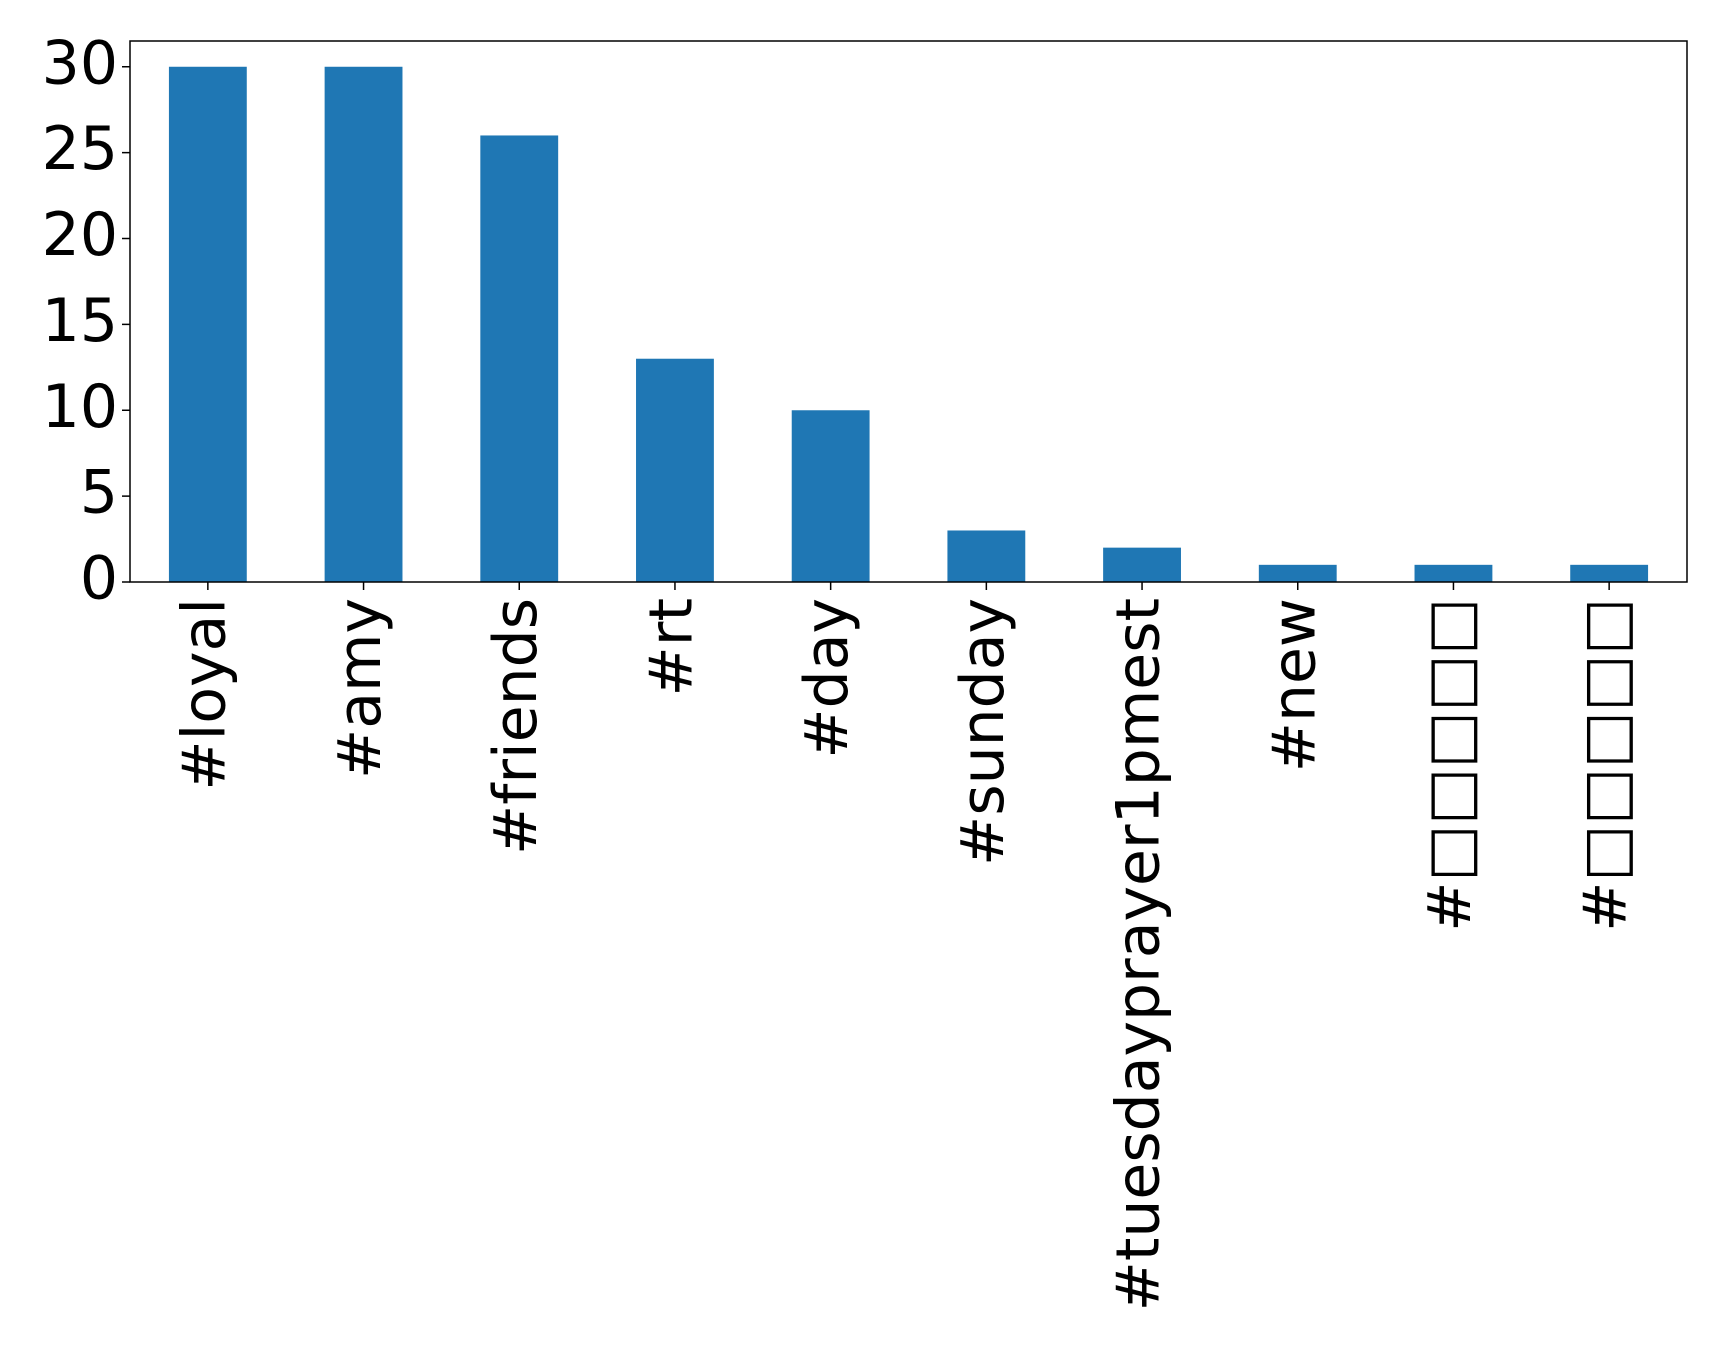 Image resolution: width=1719 pixels, height=1371 pixels. I want to click on x-tick-label: #day, so click(827, 678).